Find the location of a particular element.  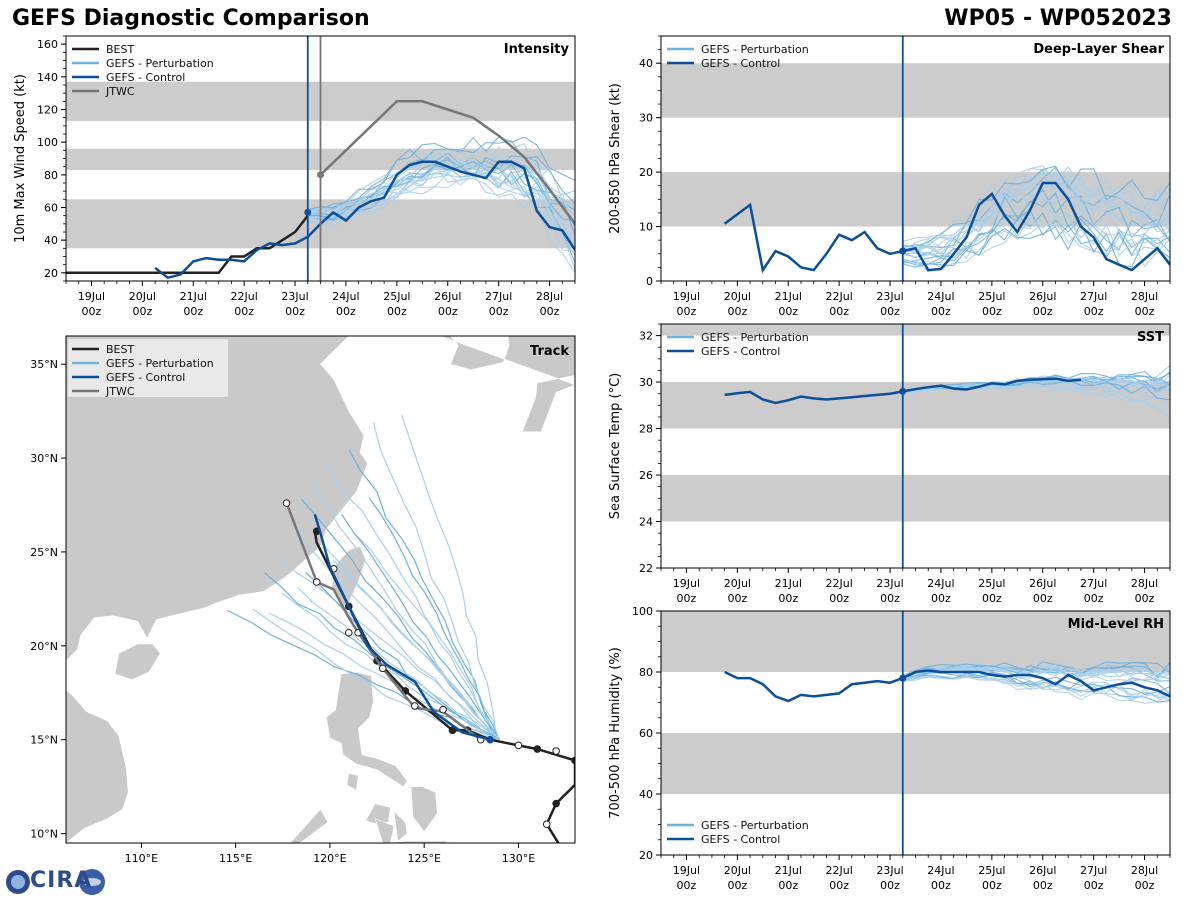

cira-emblem-icon is located at coordinates (55, 882).